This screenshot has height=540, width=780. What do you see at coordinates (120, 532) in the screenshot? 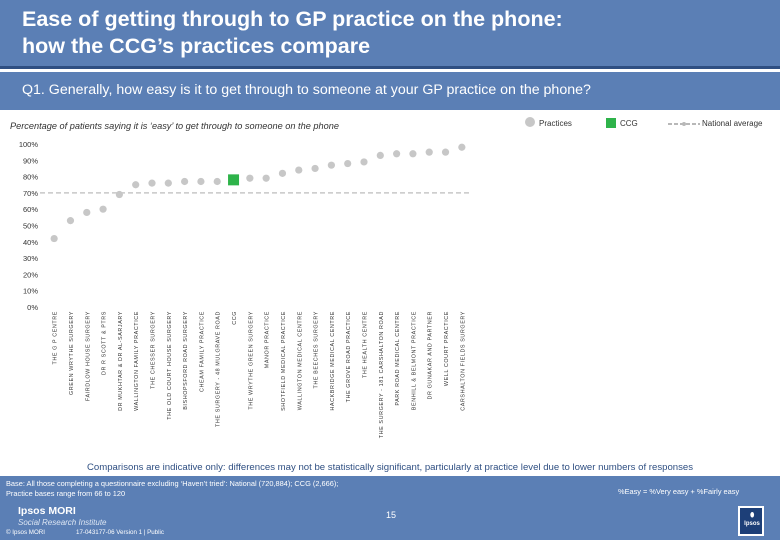
I see `version-label: 17-043177-06 Version 1 | Public` at bounding box center [120, 532].